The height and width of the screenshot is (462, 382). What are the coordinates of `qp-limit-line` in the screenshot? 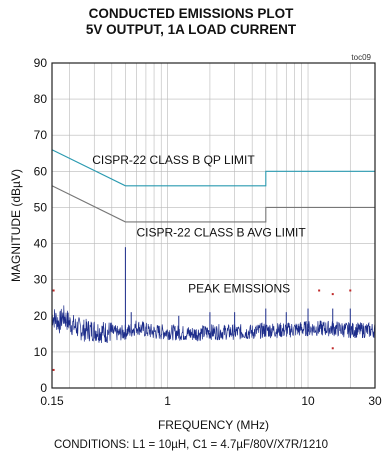 It's located at (213, 168).